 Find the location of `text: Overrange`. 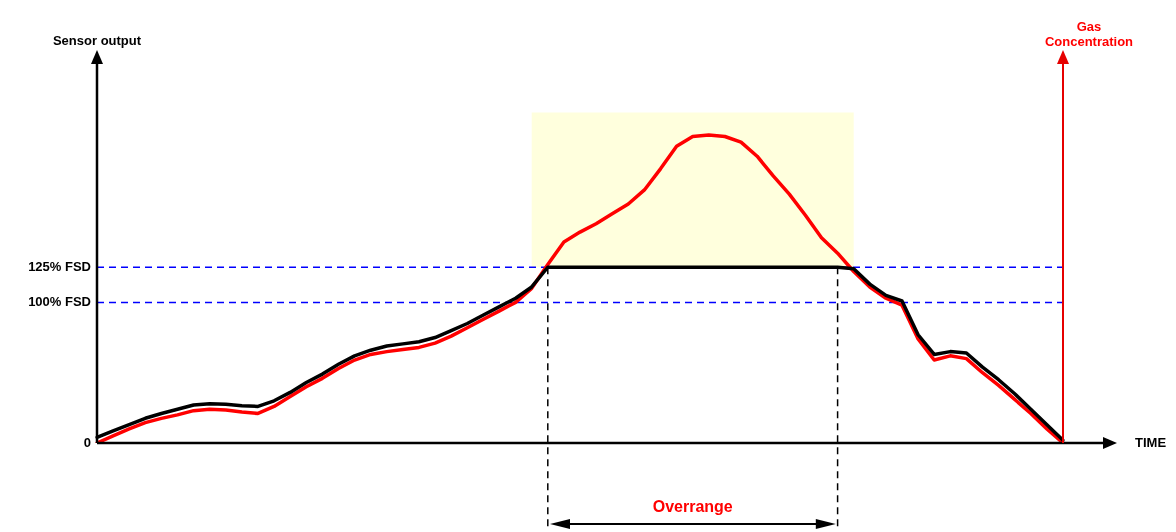

text: Overrange is located at coordinates (692, 506).